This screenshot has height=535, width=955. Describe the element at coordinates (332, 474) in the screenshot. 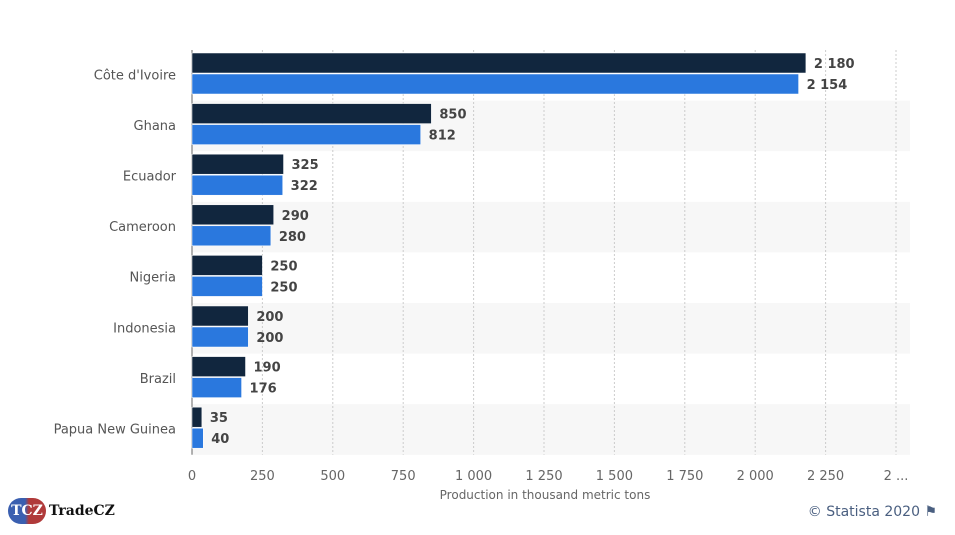

I see `x-tick-label: 500` at that location.